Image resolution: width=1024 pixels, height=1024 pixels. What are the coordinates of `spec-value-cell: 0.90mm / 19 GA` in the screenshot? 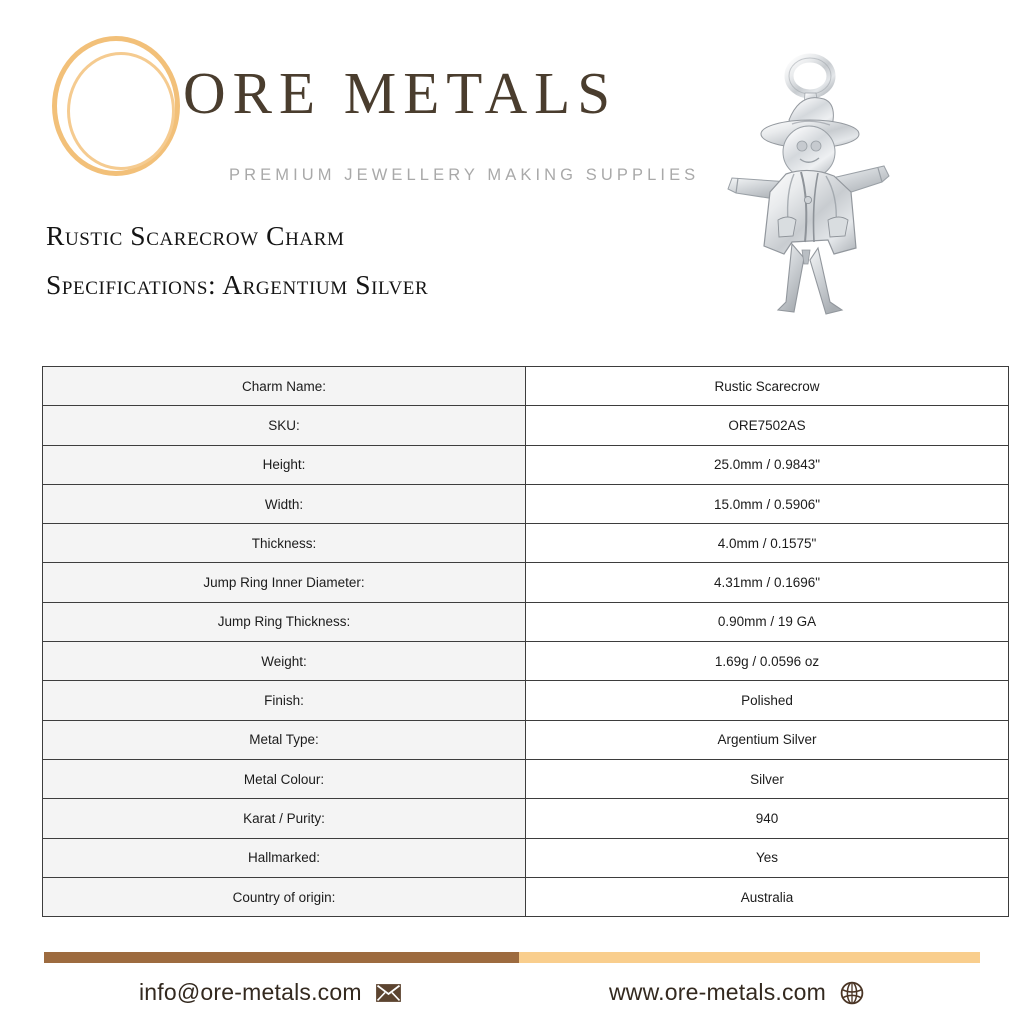 It's located at (767, 622).